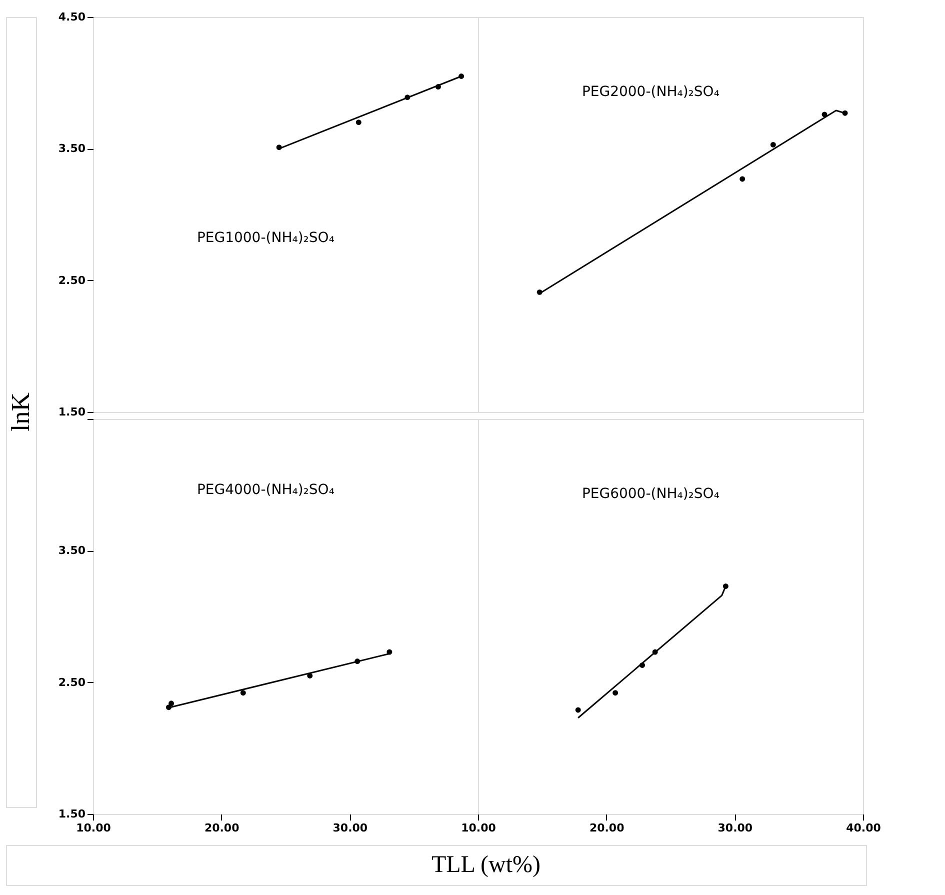 The height and width of the screenshot is (895, 945). What do you see at coordinates (486, 865) in the screenshot?
I see `x-axis-title: TLL (wt%)` at bounding box center [486, 865].